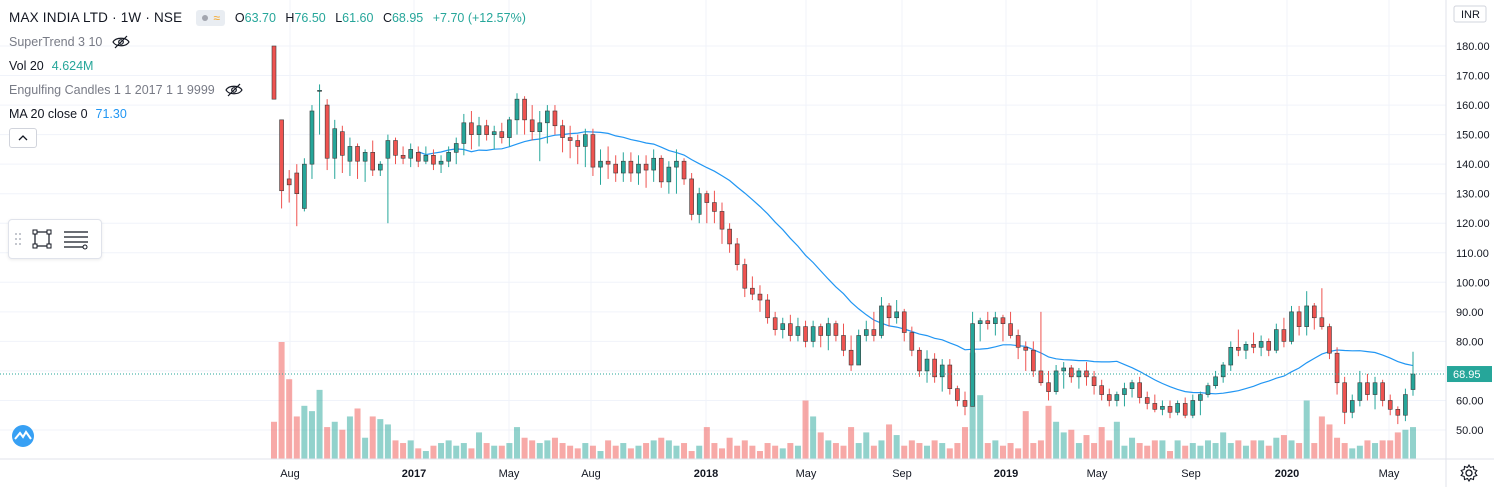  Describe the element at coordinates (270, 90) in the screenshot. I see `indicator-engulfing: Engulfing Candles 1 1 2017 1 1 9999` at that location.